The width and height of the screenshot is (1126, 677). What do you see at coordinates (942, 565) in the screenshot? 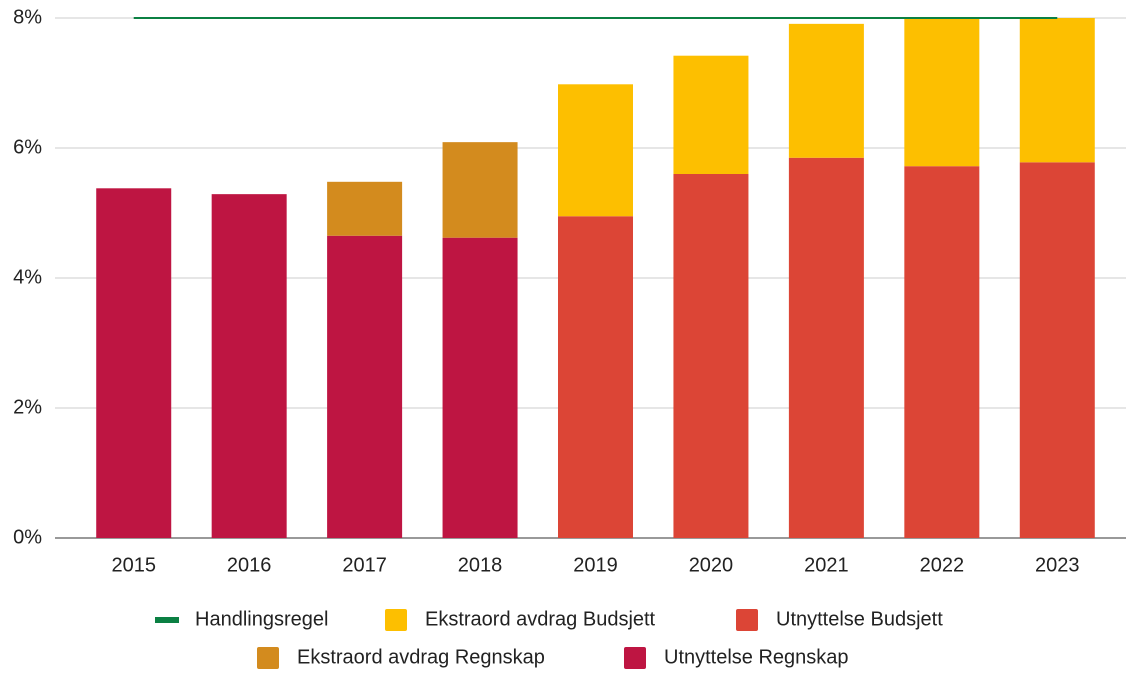
I see `x-tick-label: 2022` at bounding box center [942, 565].